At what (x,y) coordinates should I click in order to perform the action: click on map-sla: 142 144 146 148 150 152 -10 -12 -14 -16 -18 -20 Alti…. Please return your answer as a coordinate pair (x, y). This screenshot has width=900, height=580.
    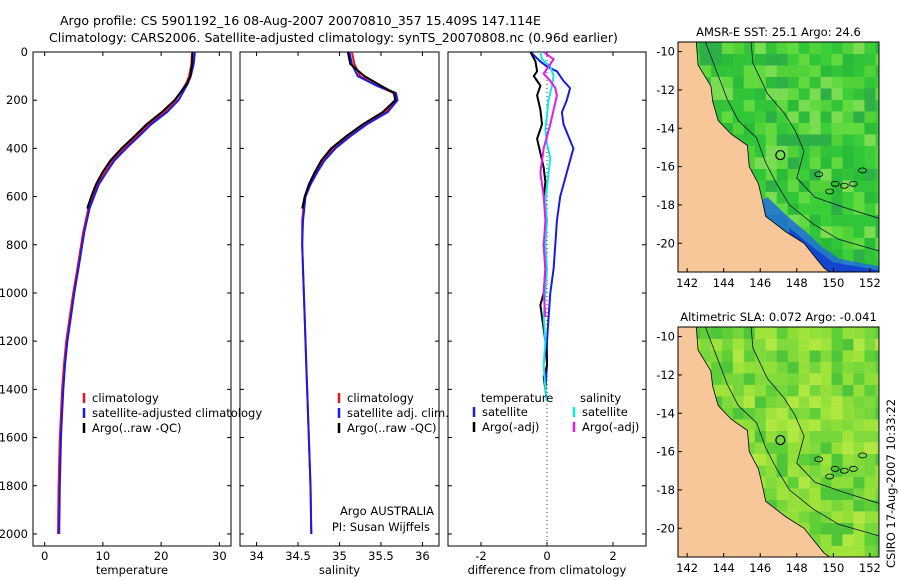
    Looking at the image, I should click on (768, 442).